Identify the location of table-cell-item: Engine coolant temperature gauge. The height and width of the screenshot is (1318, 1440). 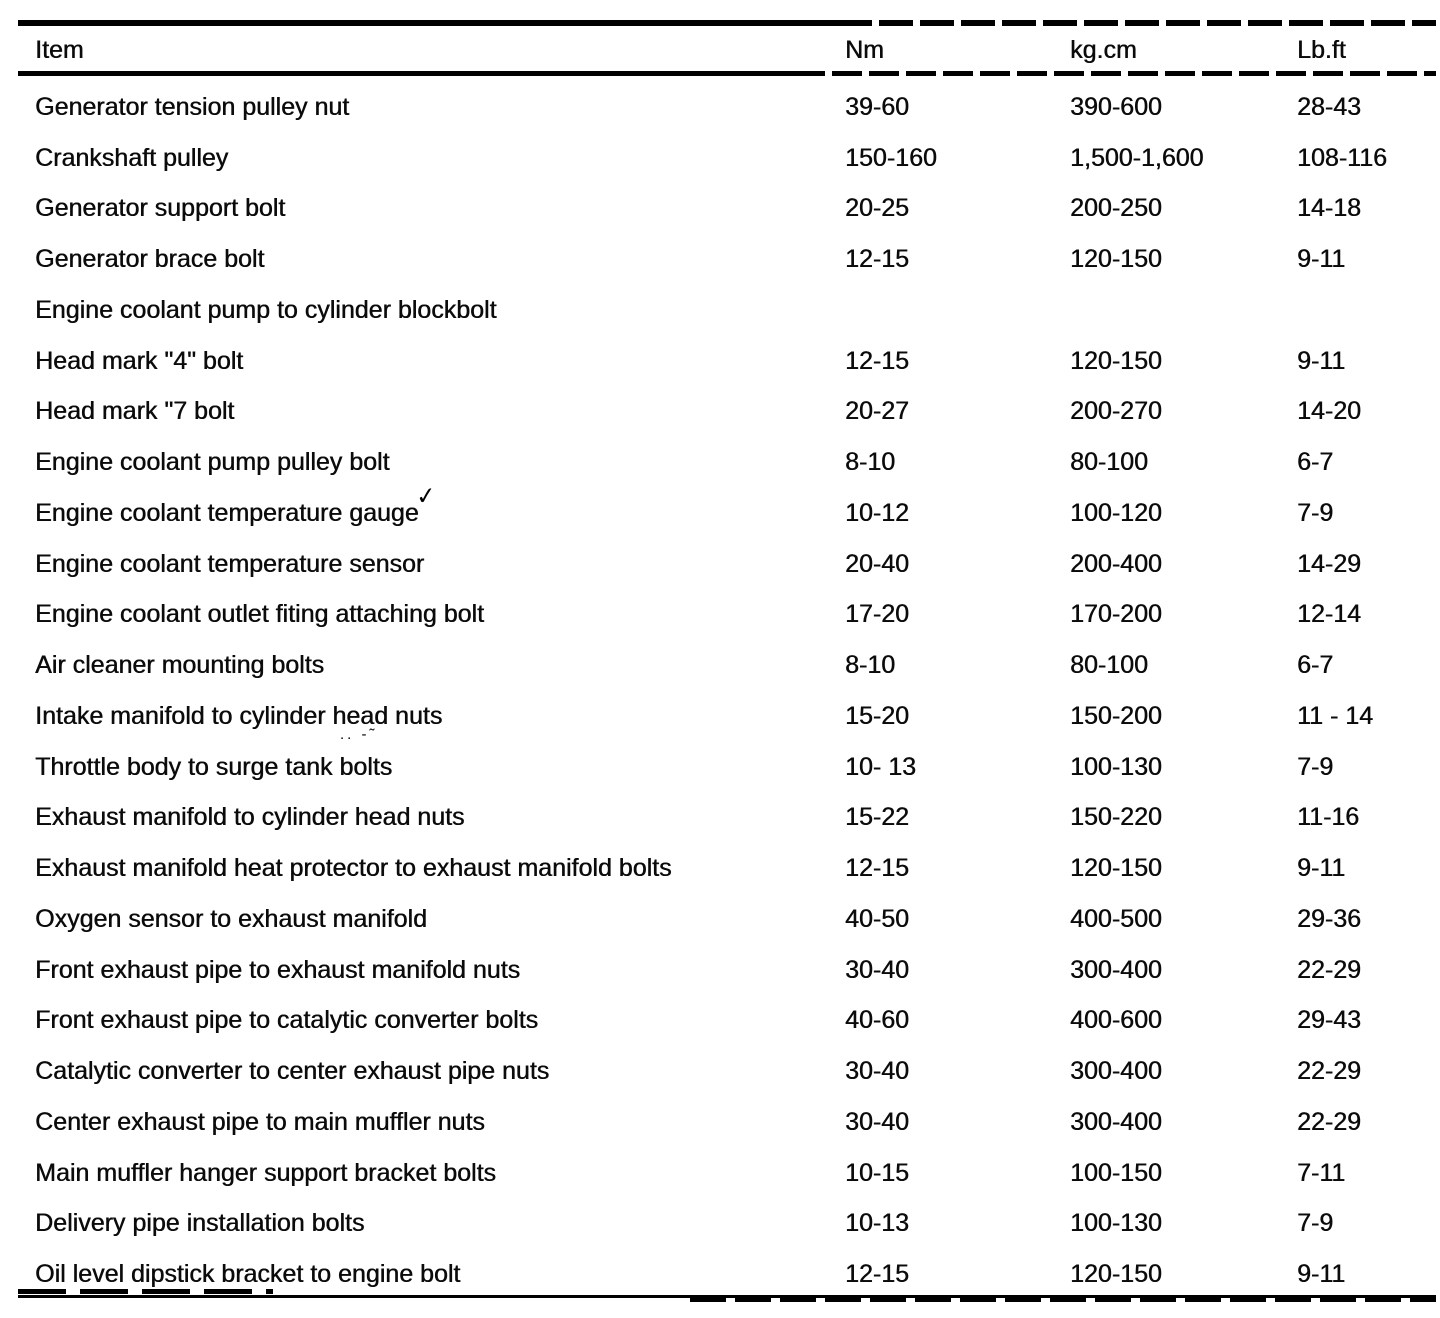
(227, 512).